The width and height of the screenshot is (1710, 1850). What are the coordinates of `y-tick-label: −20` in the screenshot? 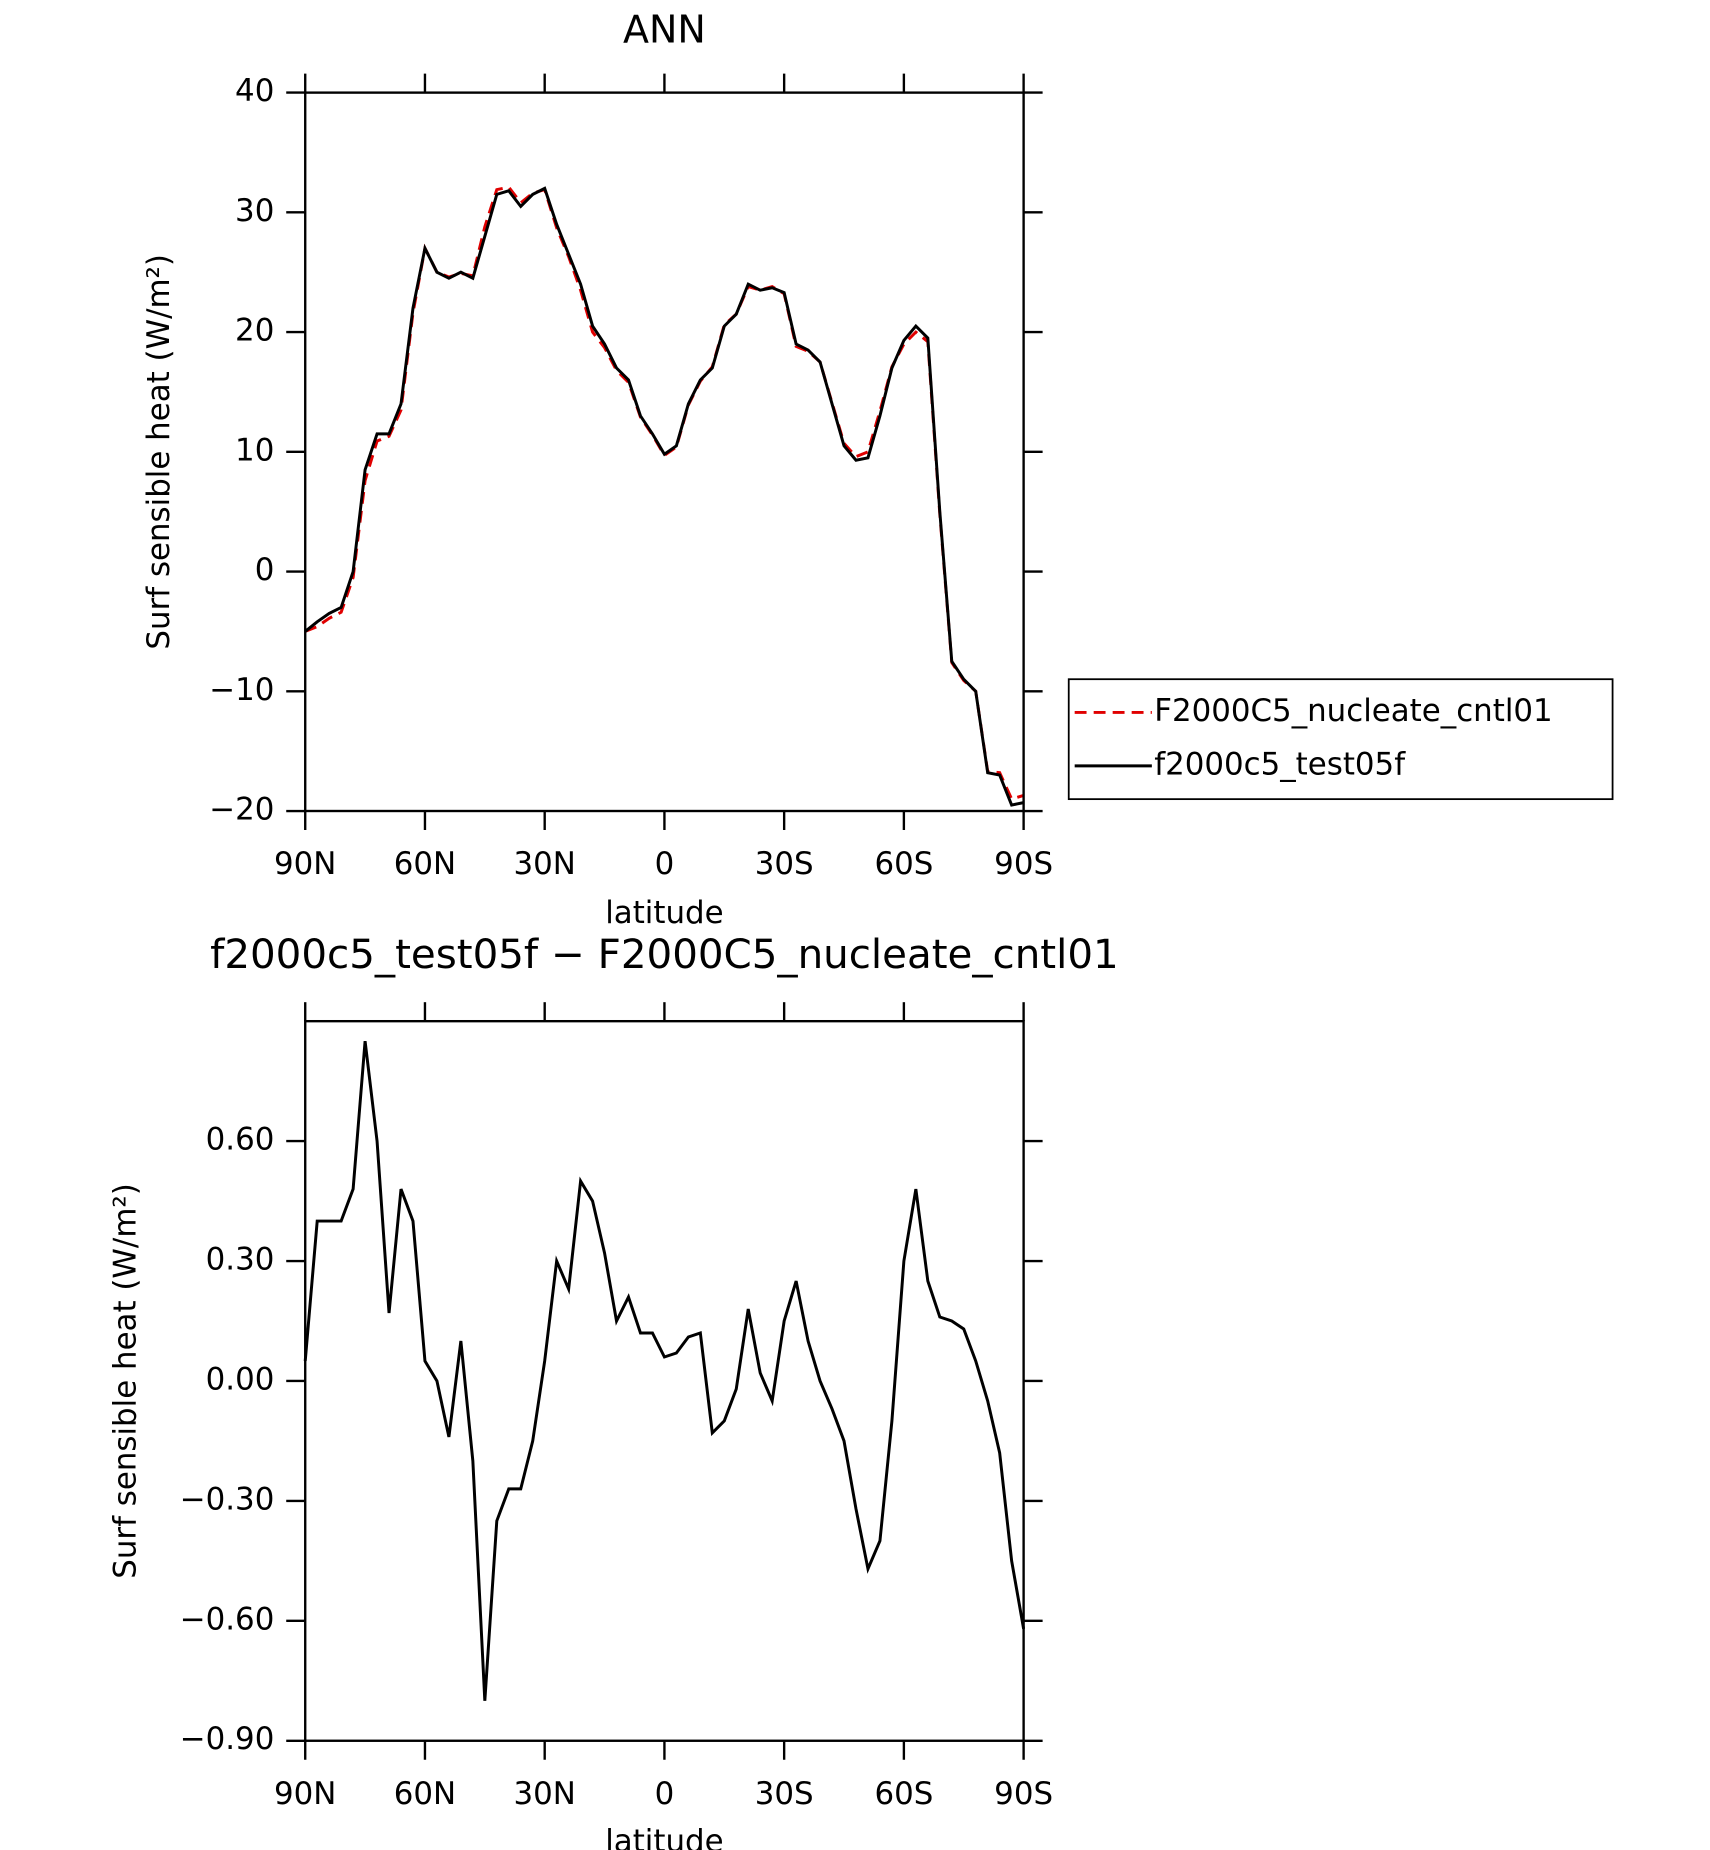 It's located at (241, 810).